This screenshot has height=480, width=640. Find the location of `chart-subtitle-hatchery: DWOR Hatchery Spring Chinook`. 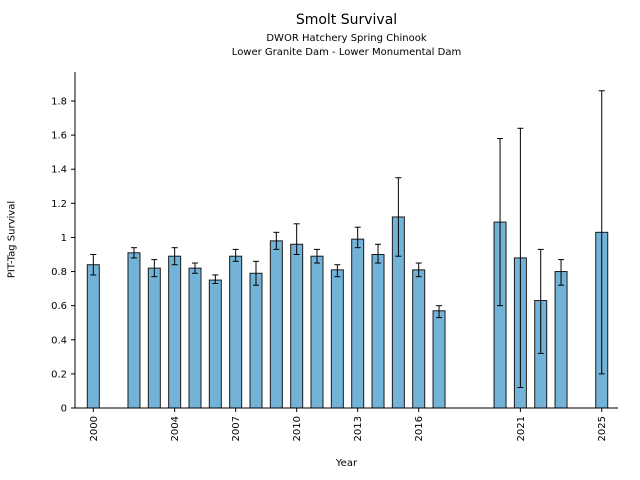

chart-subtitle-hatchery: DWOR Hatchery Spring Chinook is located at coordinates (346, 38).